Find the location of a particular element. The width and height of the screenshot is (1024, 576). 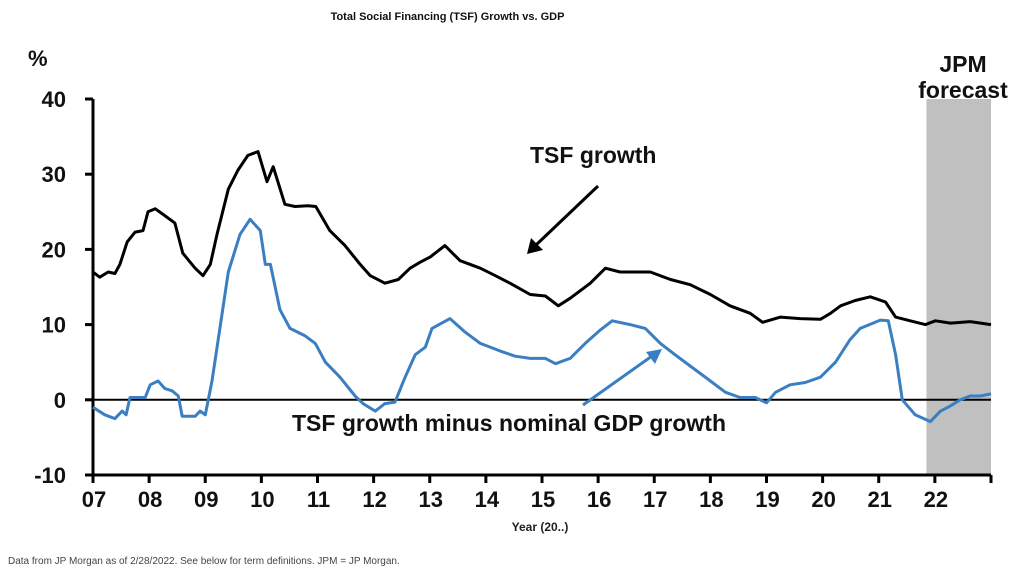

y-tick-label: 10 is located at coordinates (54, 325).